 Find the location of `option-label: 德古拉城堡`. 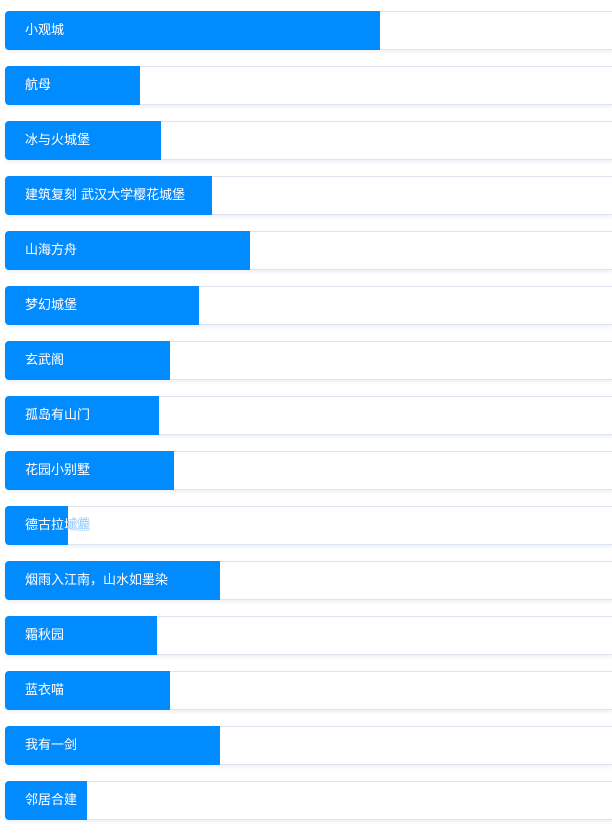

option-label: 德古拉城堡 is located at coordinates (58, 525).